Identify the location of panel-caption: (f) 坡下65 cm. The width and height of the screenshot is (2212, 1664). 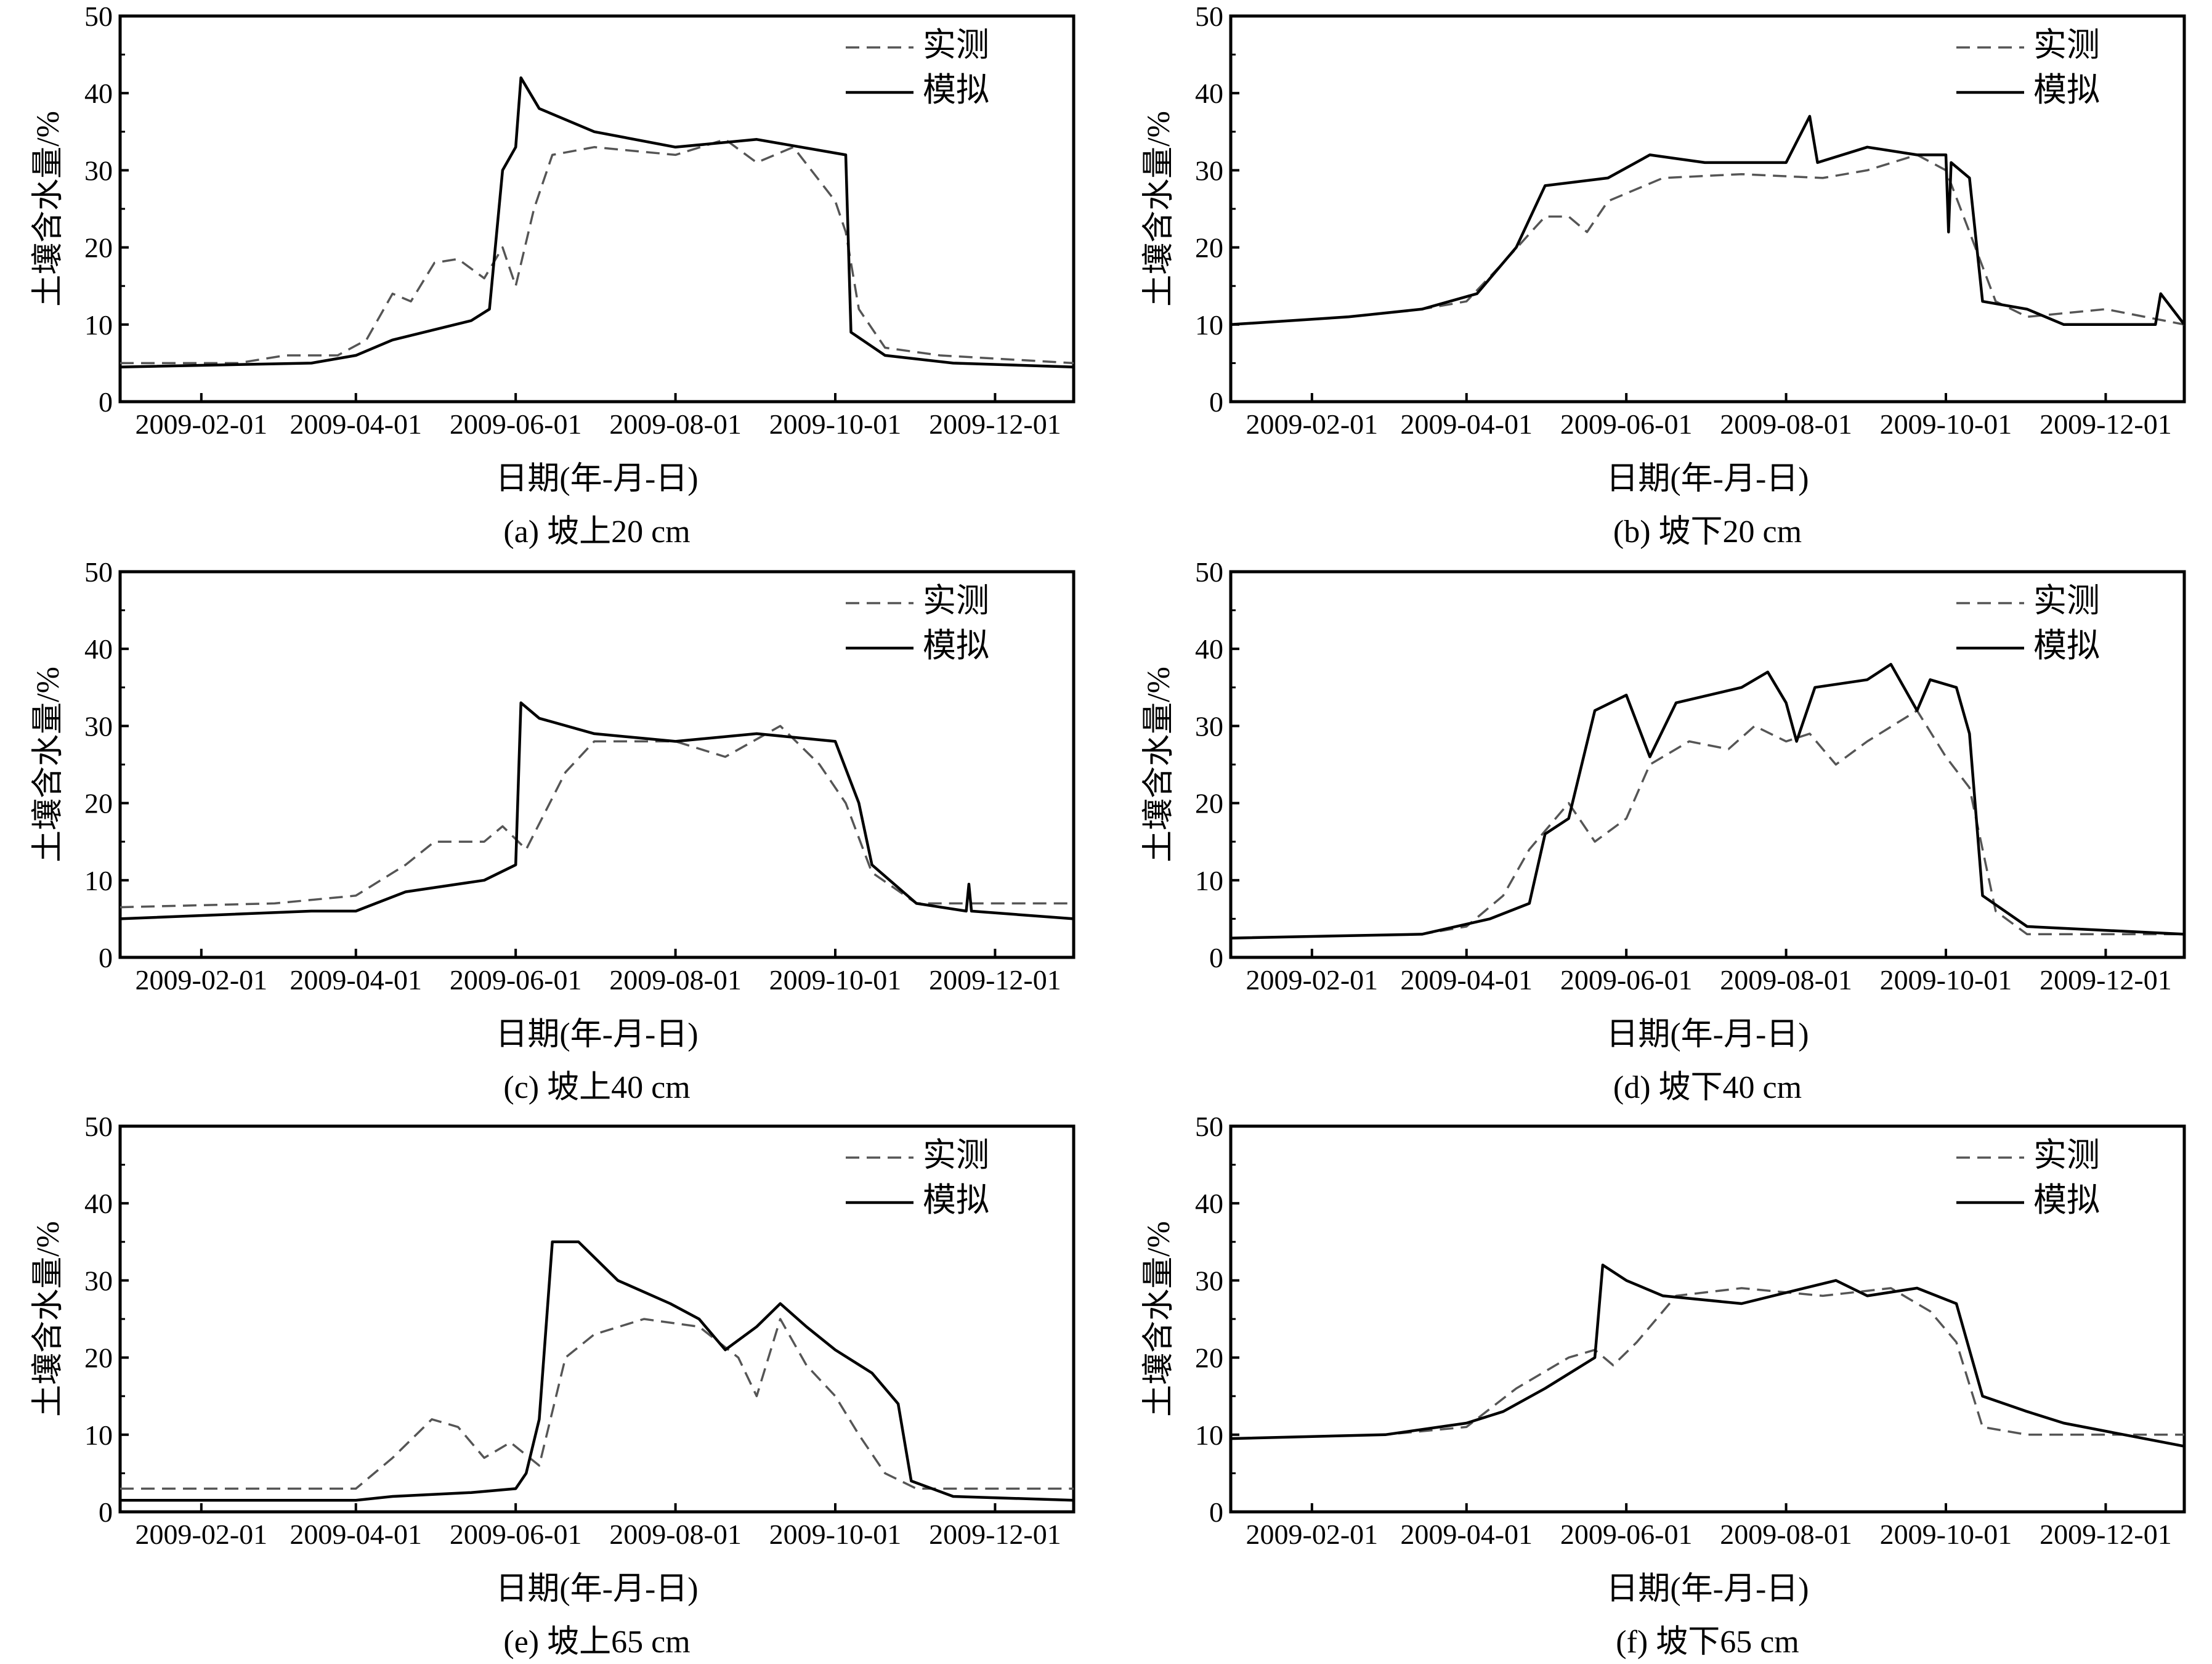
(1707, 1642).